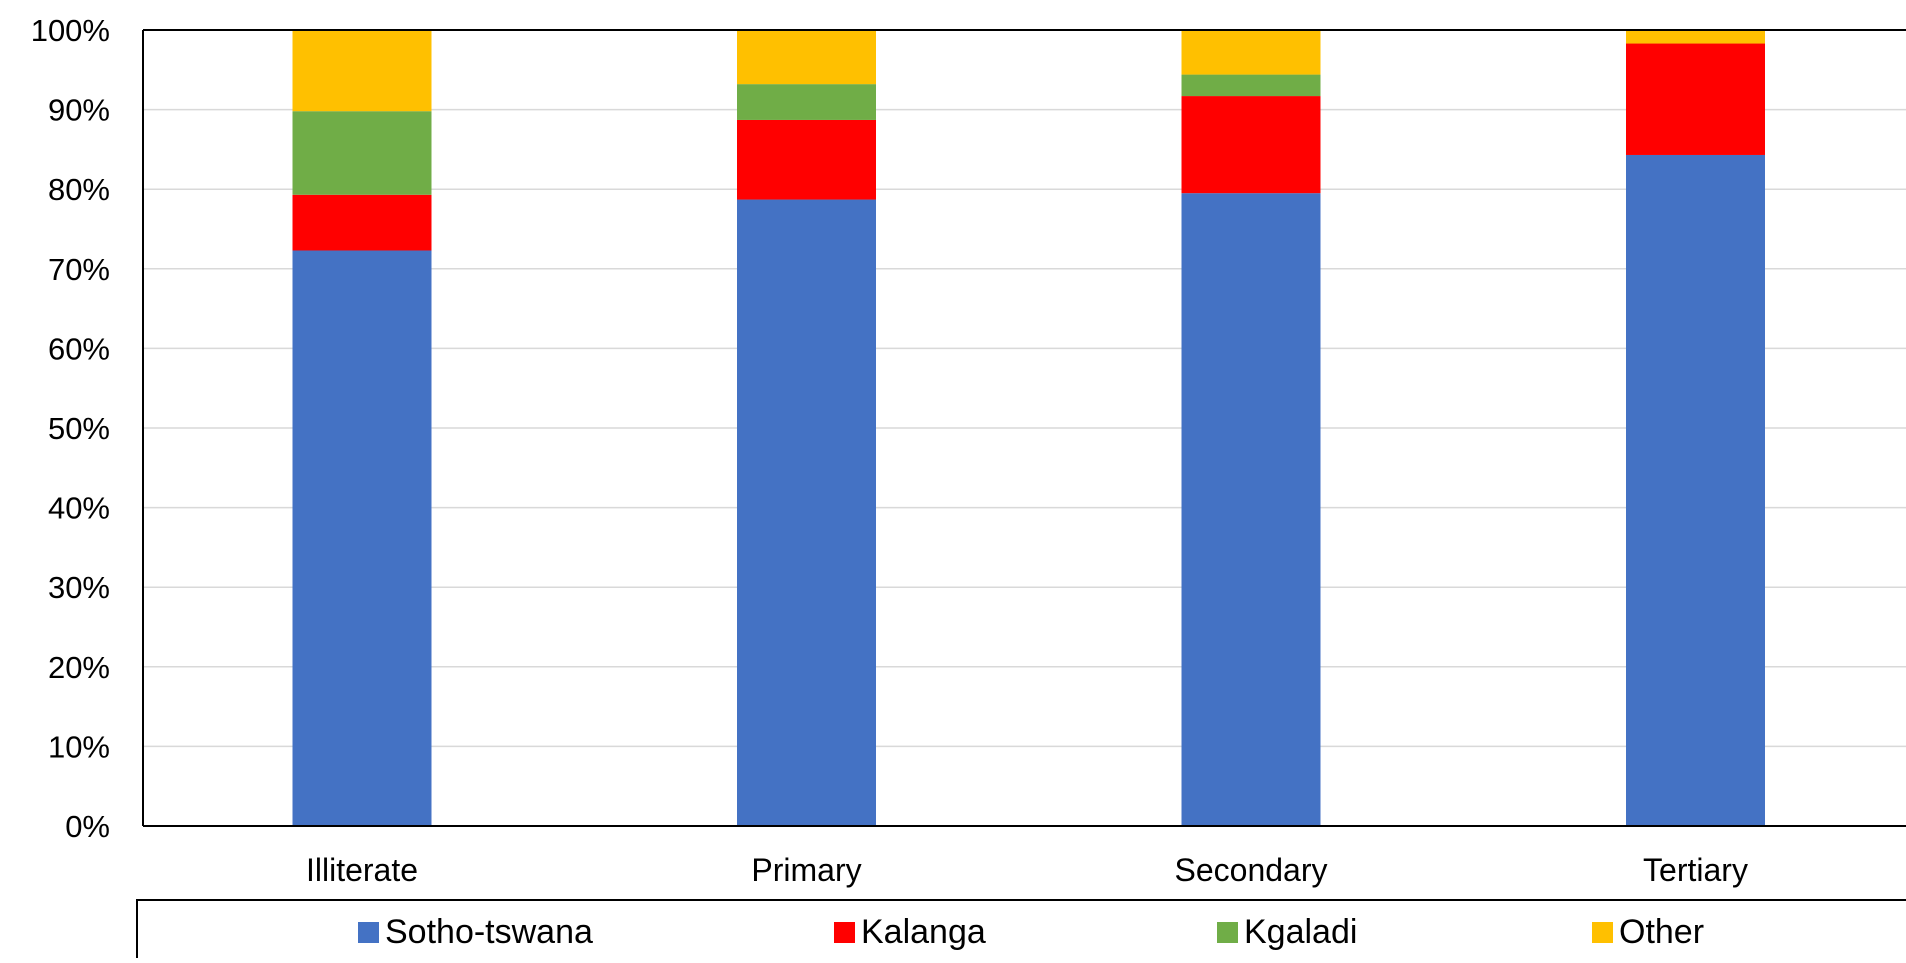 The image size is (1906, 963). Describe the element at coordinates (806, 57) in the screenshot. I see `bar-segment-other-primary` at that location.